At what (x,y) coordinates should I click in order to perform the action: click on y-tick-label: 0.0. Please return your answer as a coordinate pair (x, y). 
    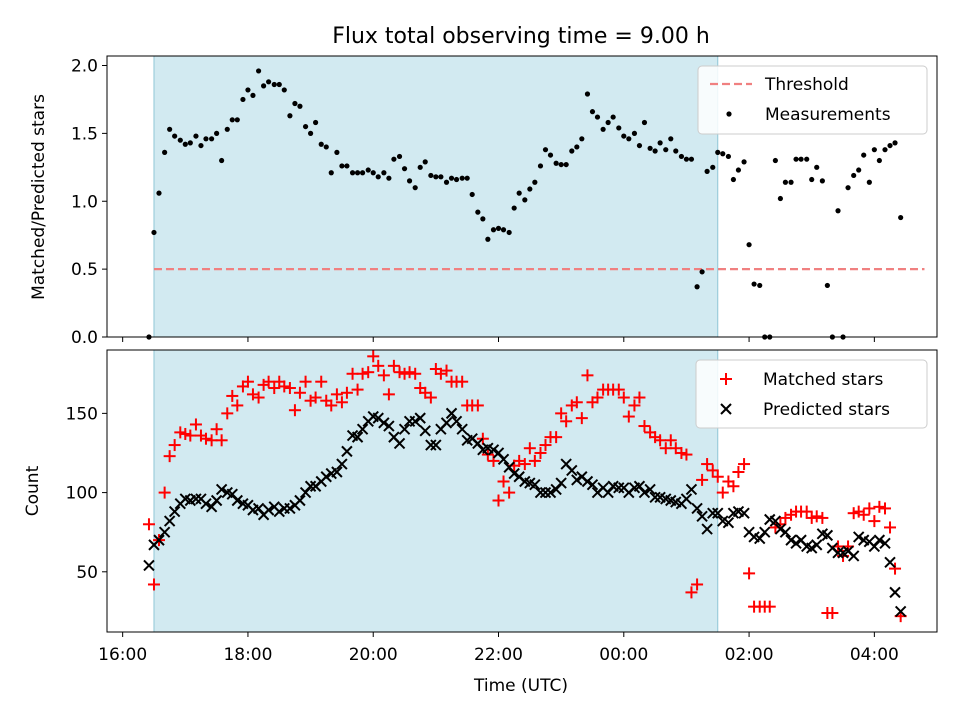
    Looking at the image, I should click on (84, 338).